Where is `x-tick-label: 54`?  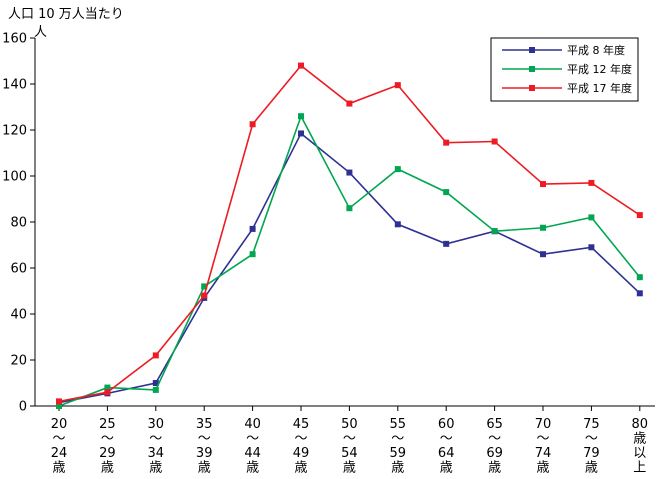 x-tick-label: 54 is located at coordinates (349, 453).